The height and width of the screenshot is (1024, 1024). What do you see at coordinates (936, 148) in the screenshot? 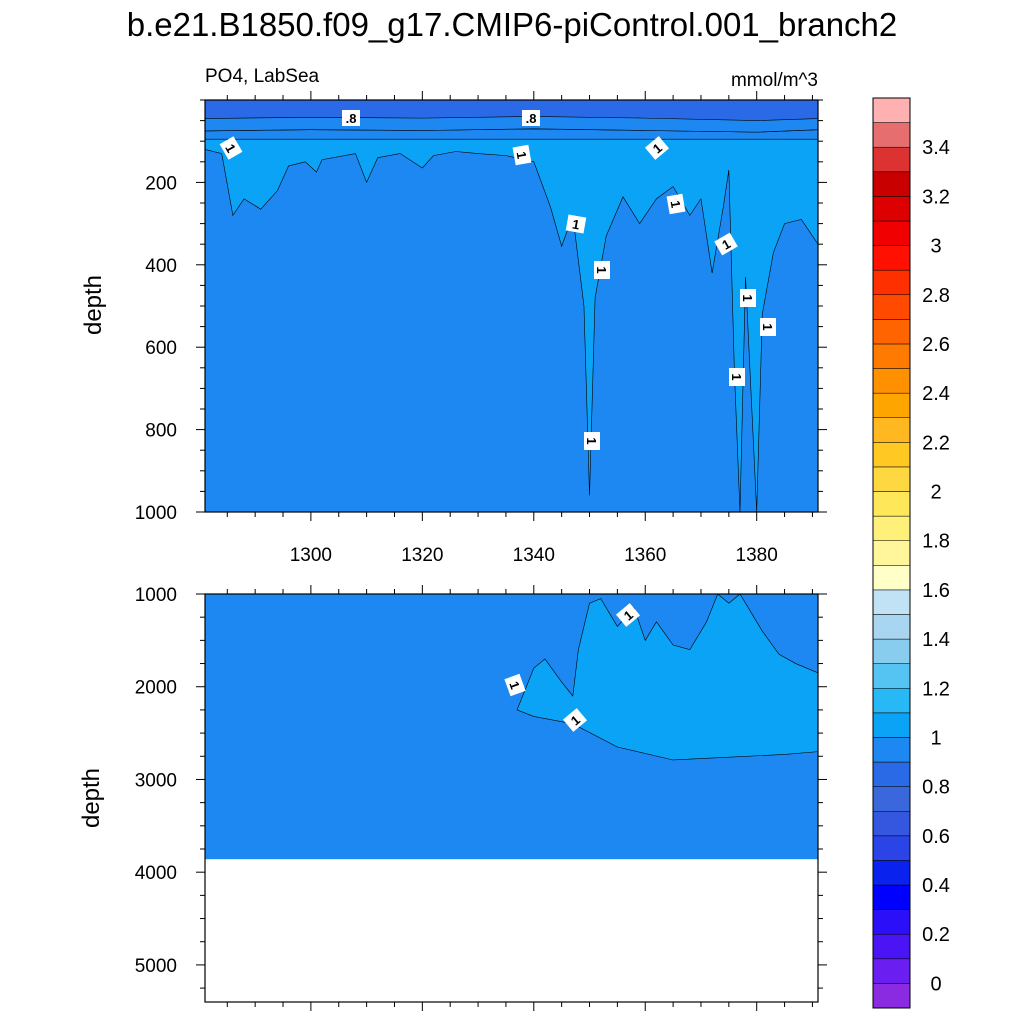
I see `colorbar-label: 3.4` at bounding box center [936, 148].